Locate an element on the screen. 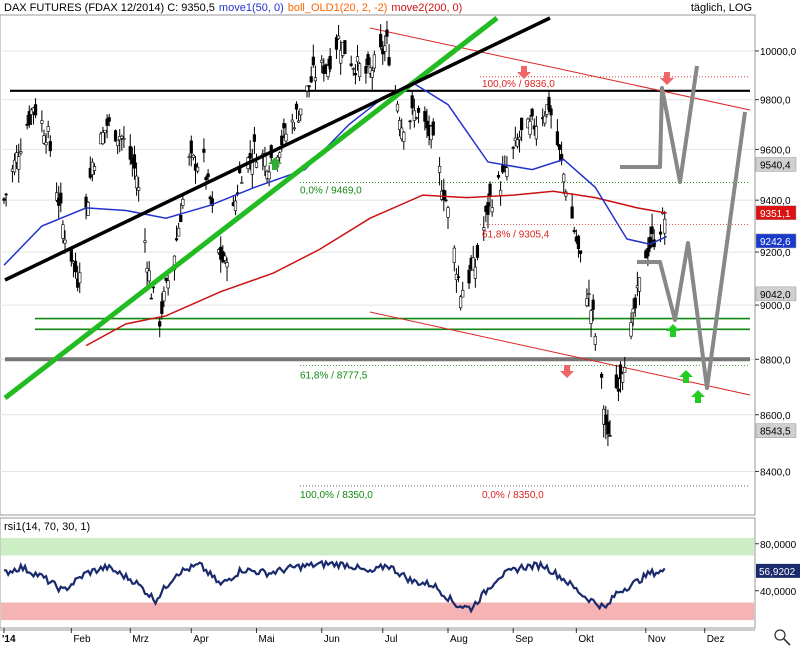 The height and width of the screenshot is (646, 800). period-label: täglich, LOG is located at coordinates (721, 8).